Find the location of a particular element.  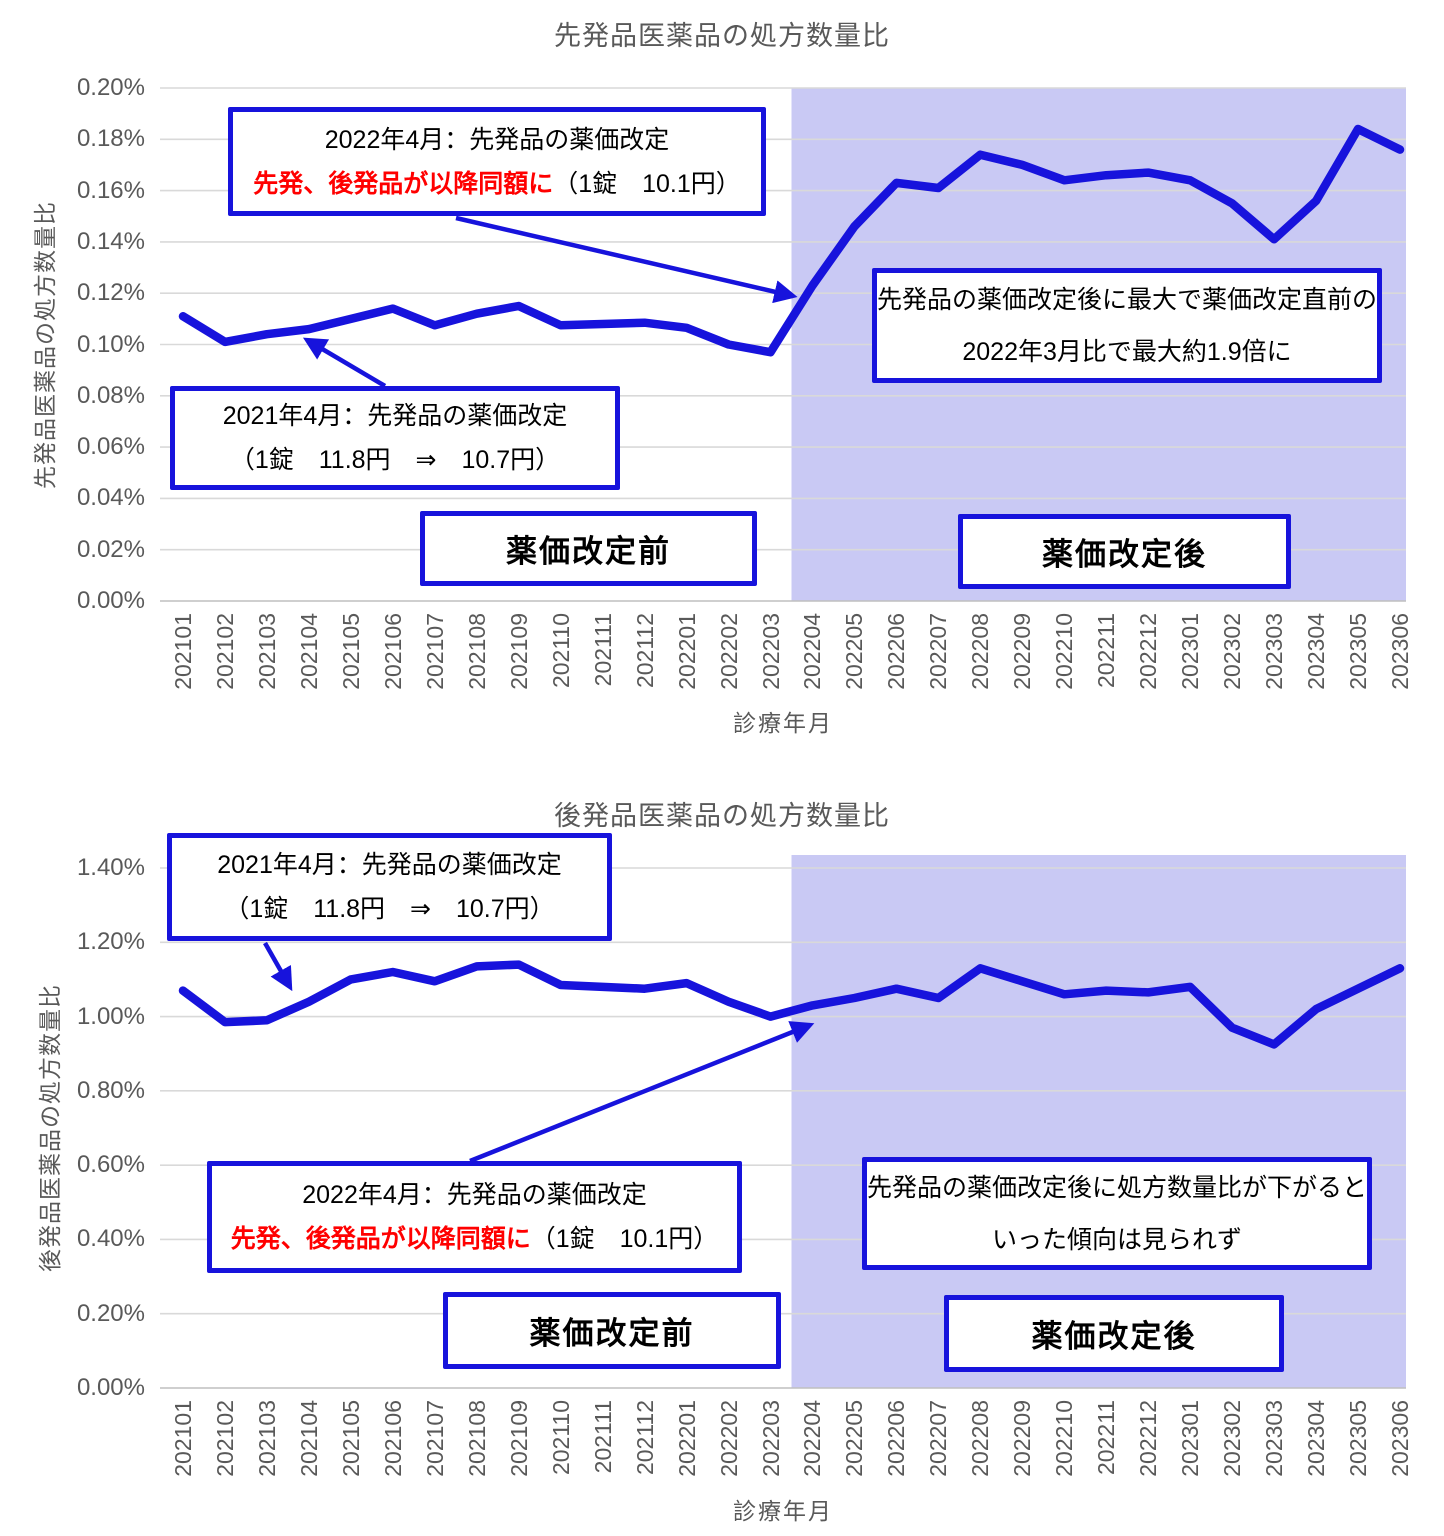

y-tick-label: 1.20% is located at coordinates (110, 942).